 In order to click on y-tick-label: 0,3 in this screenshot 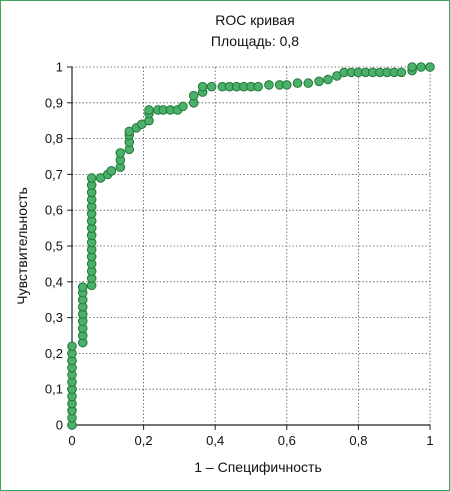, I will do `click(54, 317)`.